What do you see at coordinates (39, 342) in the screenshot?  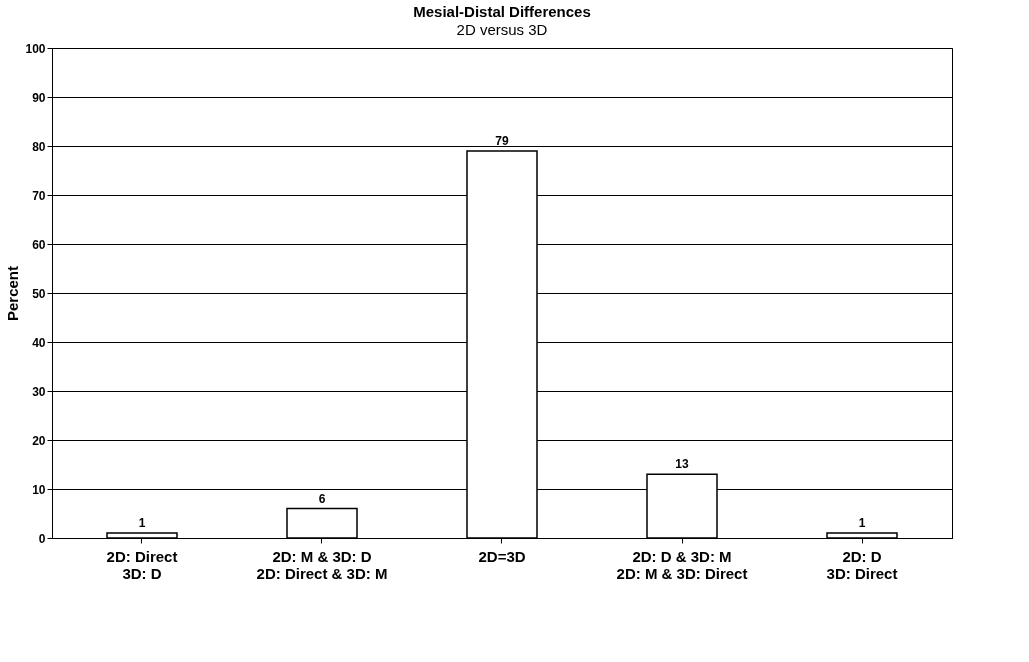 I see `y-tick-label: 40` at bounding box center [39, 342].